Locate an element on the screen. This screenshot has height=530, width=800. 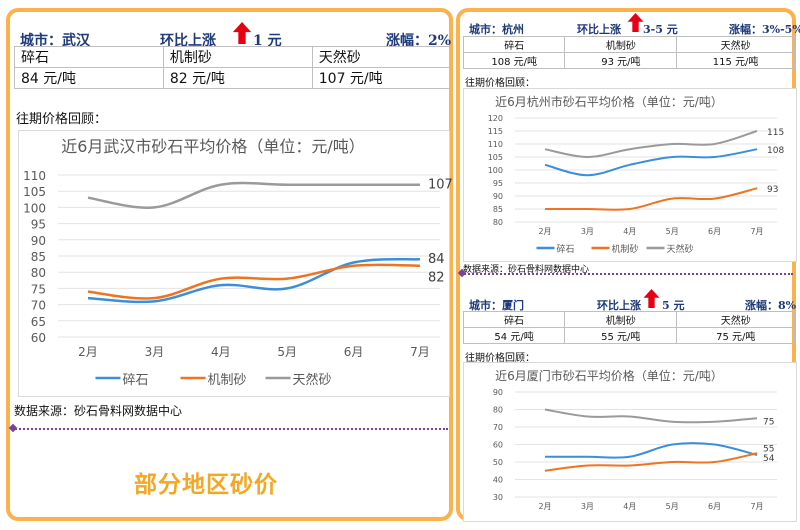
range-label: 涨幅：8% is located at coordinates (771, 305).